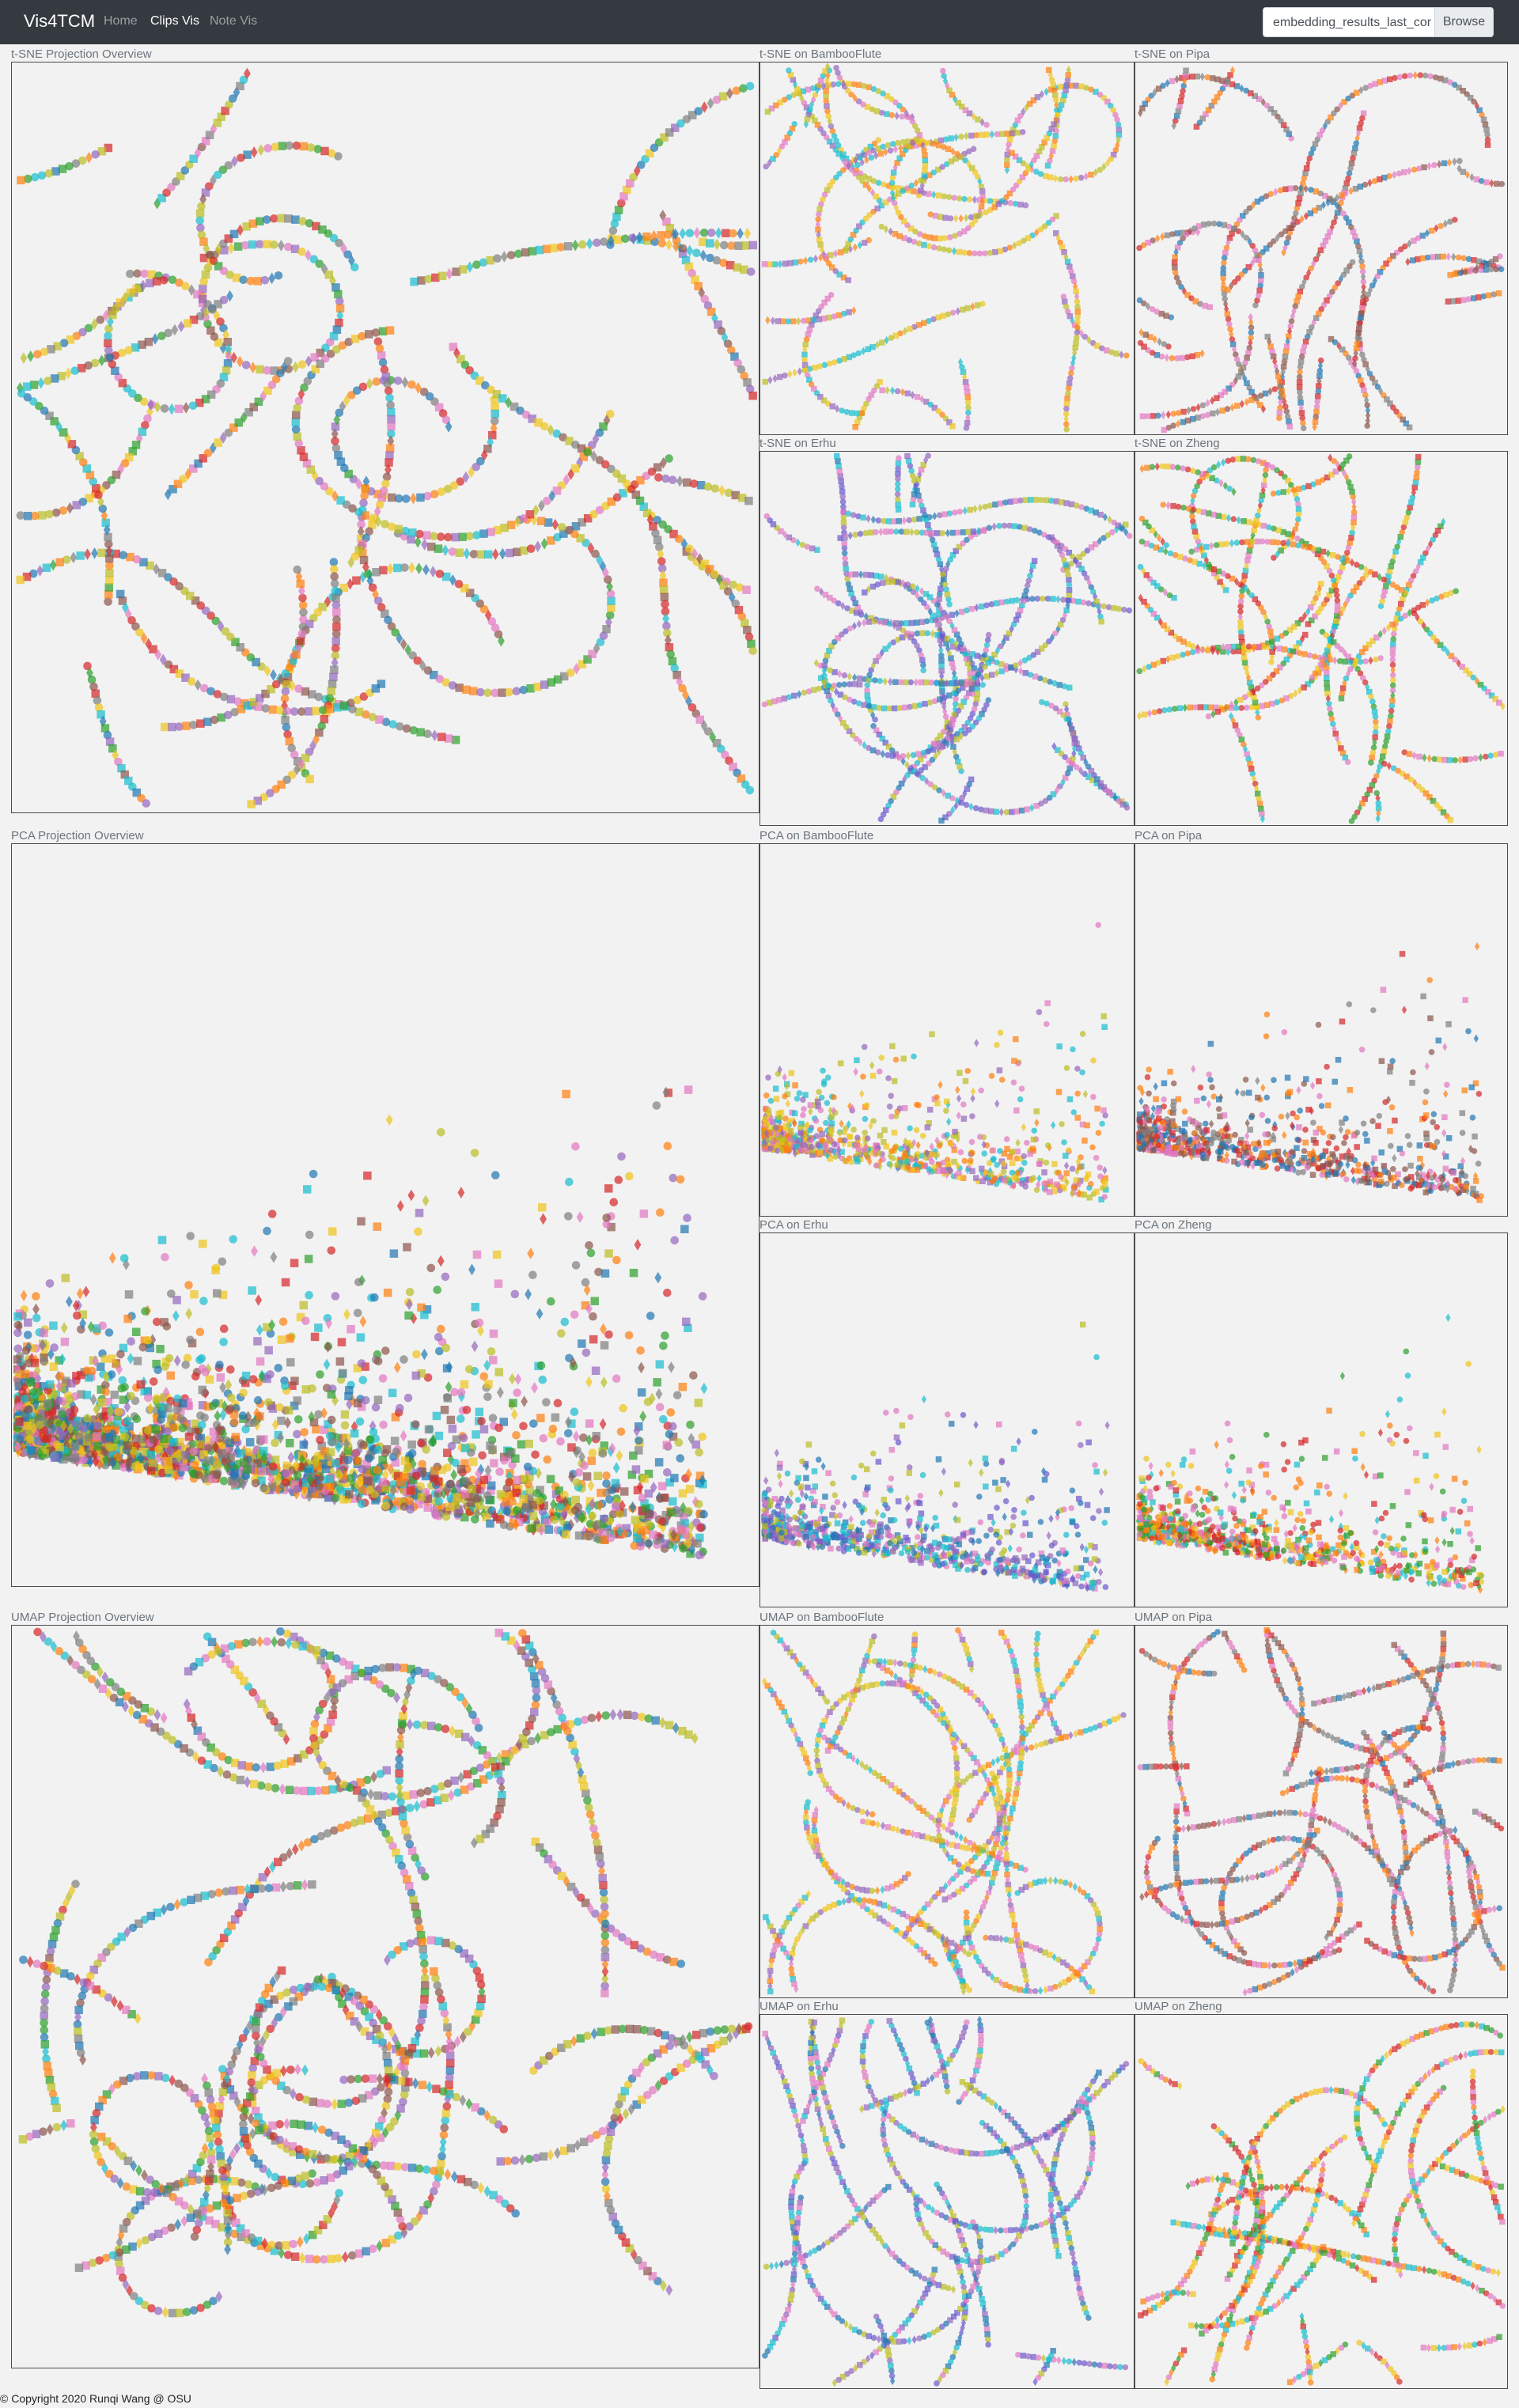  Describe the element at coordinates (234, 21) in the screenshot. I see `nav-link-note-vis: Note Vis` at that location.